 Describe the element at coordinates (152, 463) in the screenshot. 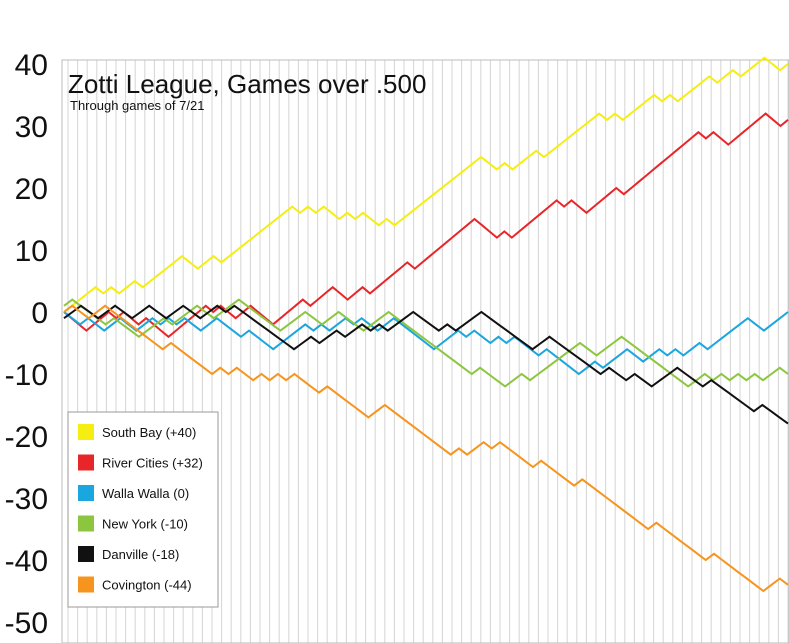

I see `legend-label: River Cities (+32)` at that location.